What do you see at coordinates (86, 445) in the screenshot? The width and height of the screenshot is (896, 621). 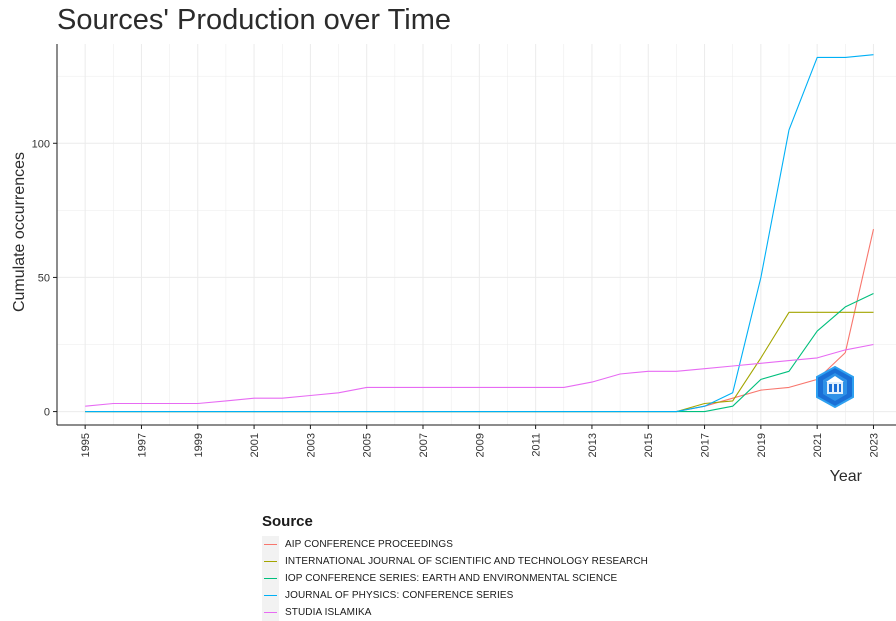 I see `x-tick-label: 1995` at bounding box center [86, 445].